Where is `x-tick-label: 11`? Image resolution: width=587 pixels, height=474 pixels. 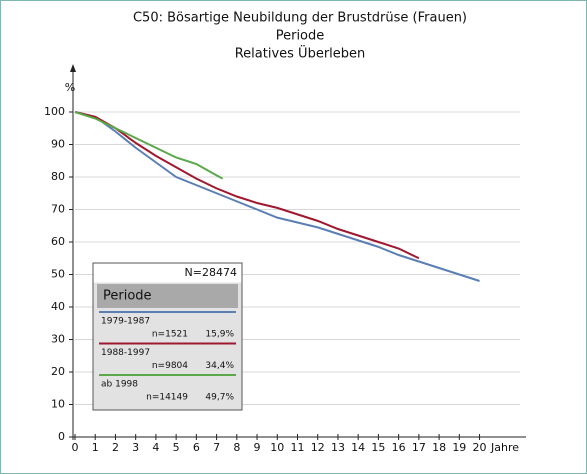
x-tick-label: 11 is located at coordinates (298, 447).